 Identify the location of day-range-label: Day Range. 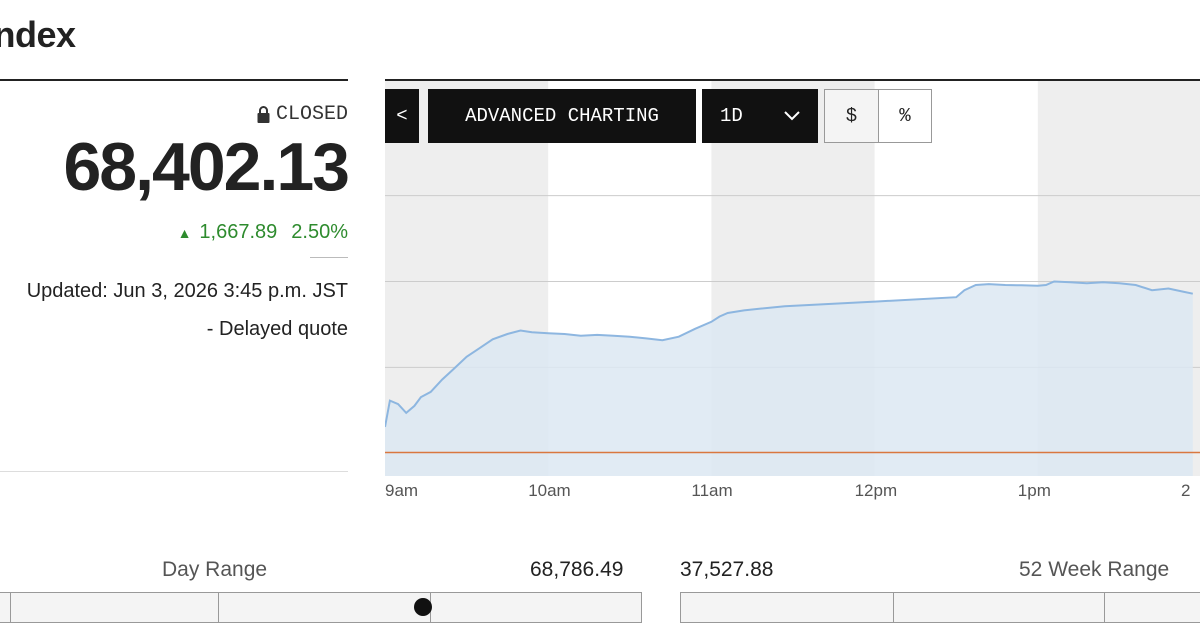
(215, 569).